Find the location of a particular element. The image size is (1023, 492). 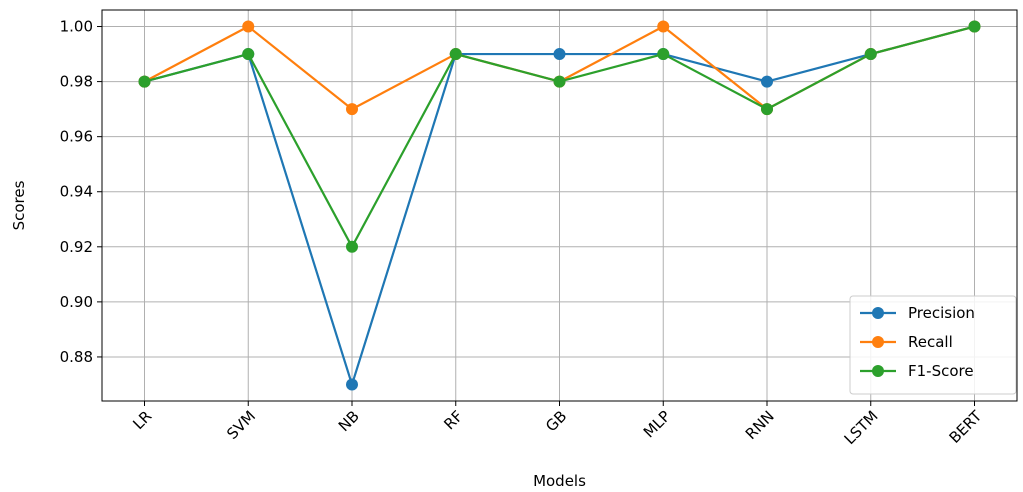

y-tick-label: 1.00 is located at coordinates (76, 27).